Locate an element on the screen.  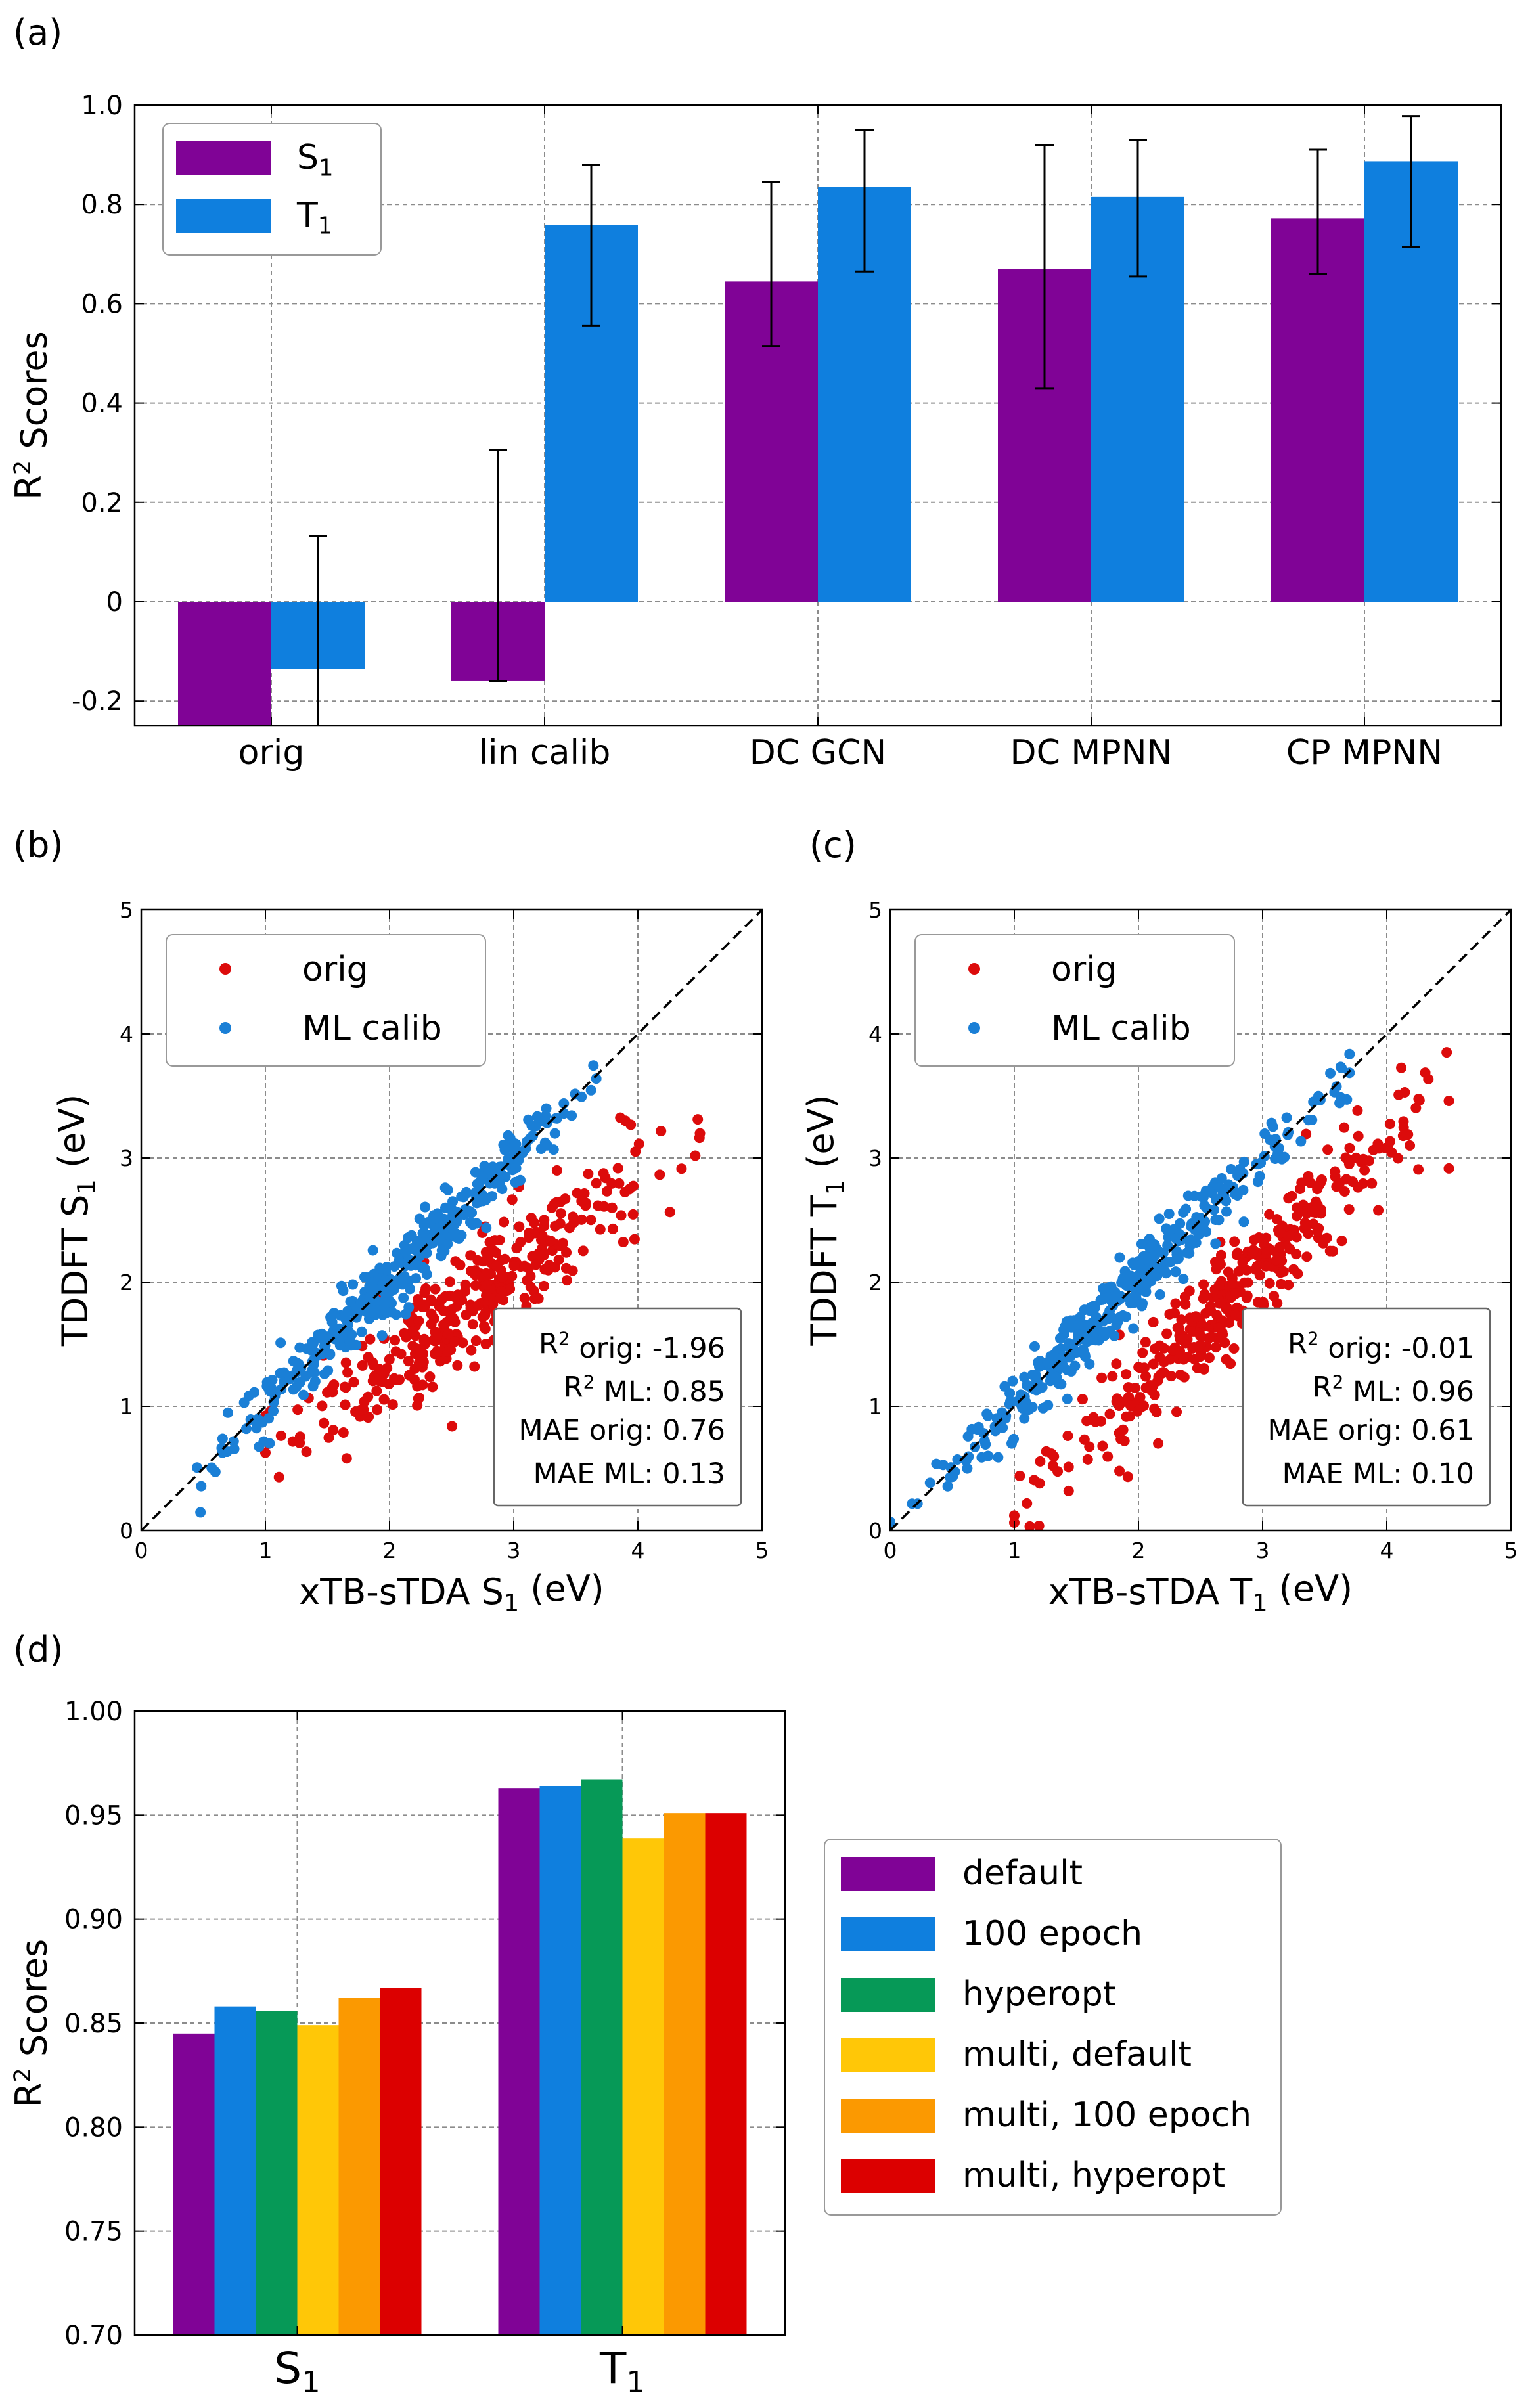
stats-frame is located at coordinates (617, 1407).